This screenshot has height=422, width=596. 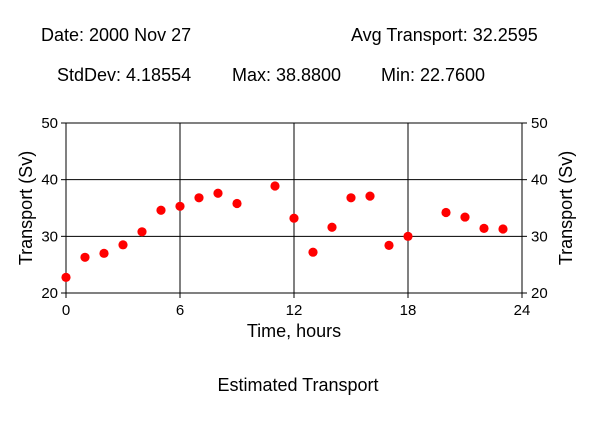 I want to click on chart-caption: Estimated Transport, so click(x=298, y=385).